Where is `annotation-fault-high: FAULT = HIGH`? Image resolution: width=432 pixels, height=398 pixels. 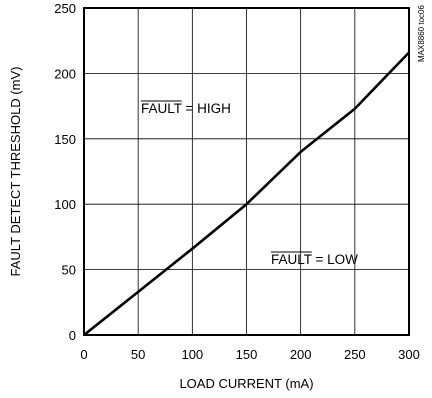 annotation-fault-high: FAULT = HIGH is located at coordinates (186, 108).